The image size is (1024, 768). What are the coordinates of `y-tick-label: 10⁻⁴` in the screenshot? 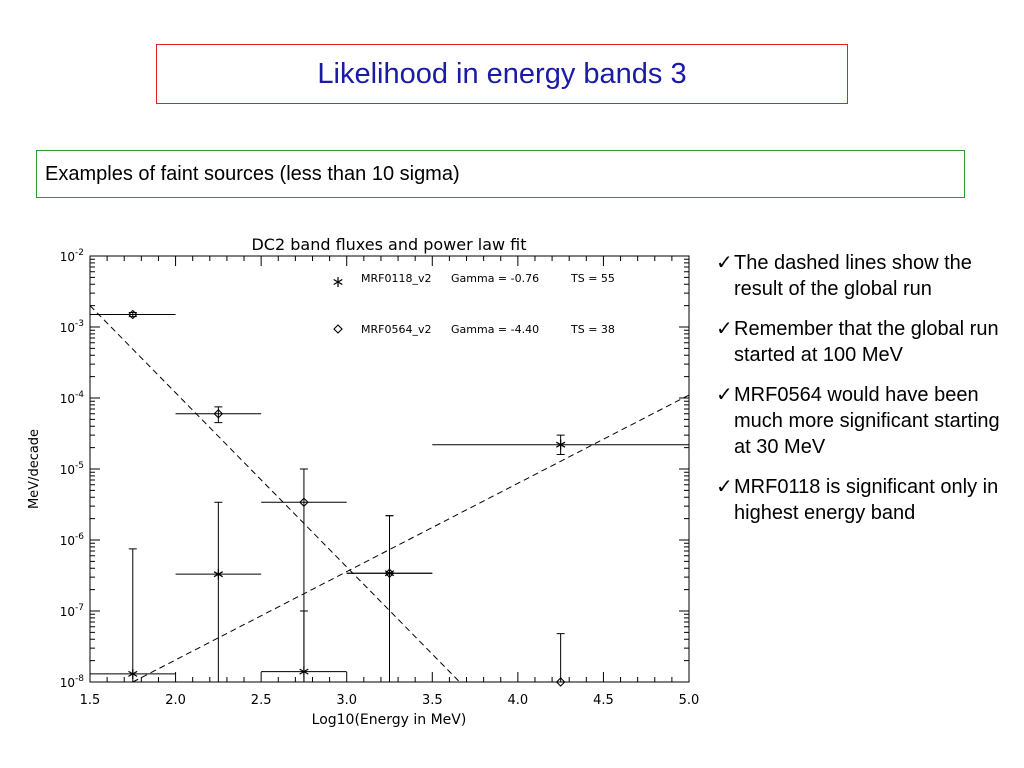 It's located at (72, 398).